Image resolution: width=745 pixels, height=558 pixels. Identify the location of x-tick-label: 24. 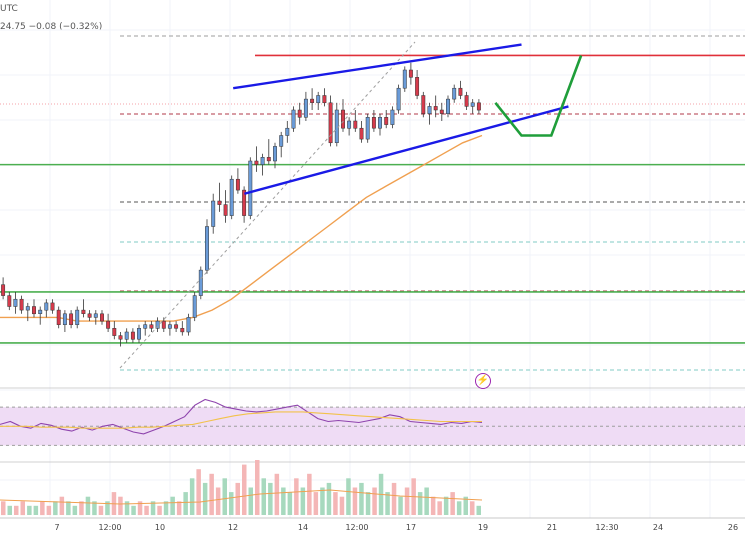
(658, 527).